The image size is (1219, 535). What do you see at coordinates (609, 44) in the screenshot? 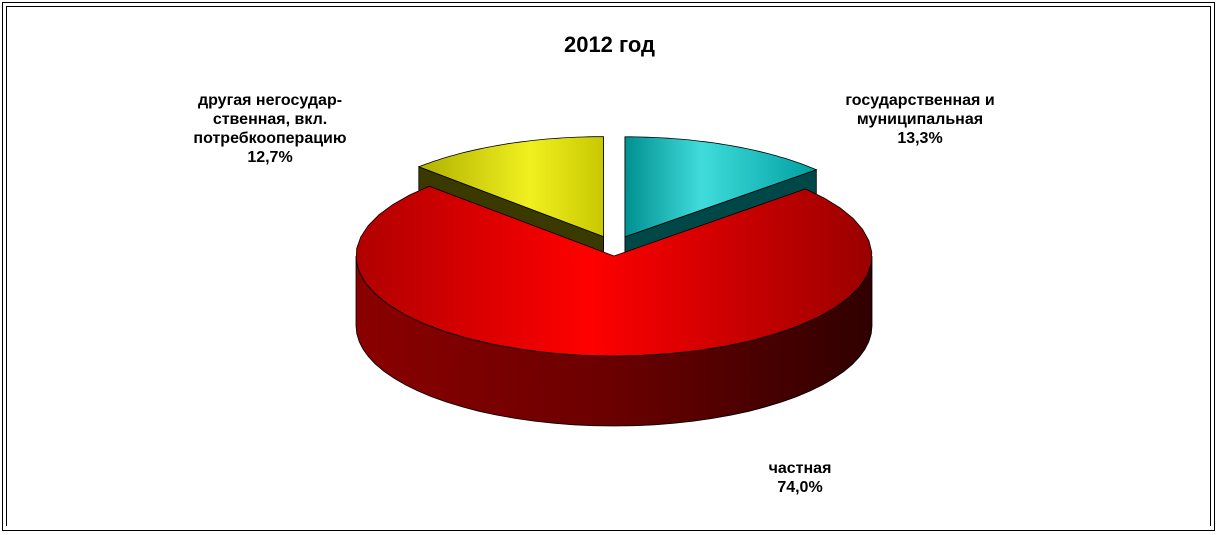
I see `chart-title: 2012 год` at bounding box center [609, 44].